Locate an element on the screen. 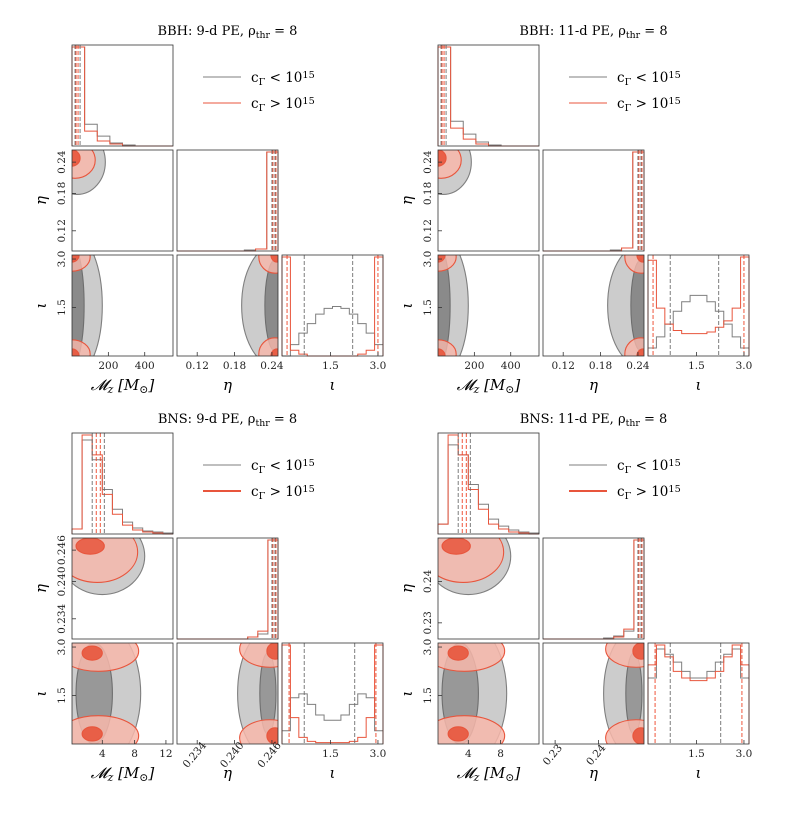 The width and height of the screenshot is (790, 813). x-tick-label: 0.24 is located at coordinates (638, 366).